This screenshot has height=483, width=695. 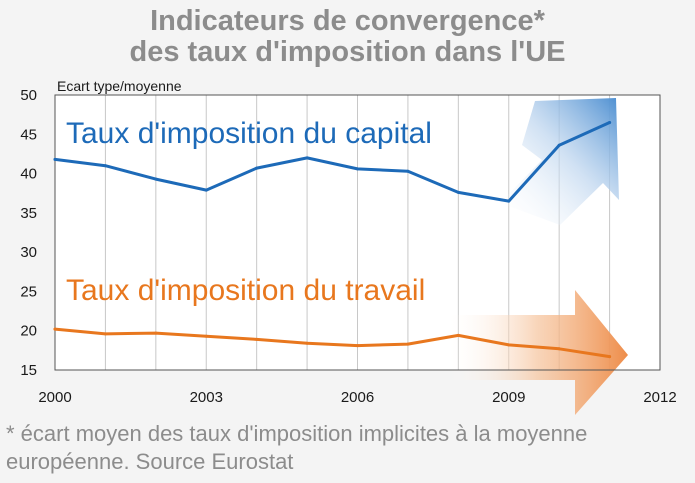 What do you see at coordinates (28, 233) in the screenshot?
I see `y-axis-ticks: 15 20 25 30 35 40 45 50` at bounding box center [28, 233].